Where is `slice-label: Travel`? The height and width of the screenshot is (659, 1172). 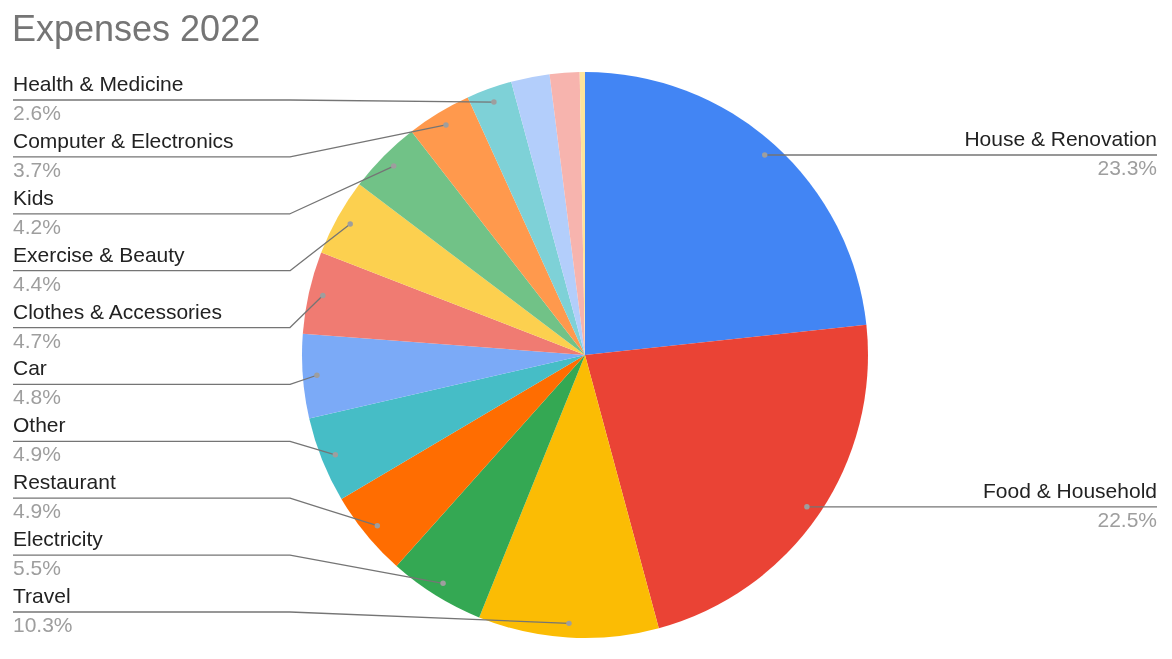
slice-label: Travel is located at coordinates (42, 595).